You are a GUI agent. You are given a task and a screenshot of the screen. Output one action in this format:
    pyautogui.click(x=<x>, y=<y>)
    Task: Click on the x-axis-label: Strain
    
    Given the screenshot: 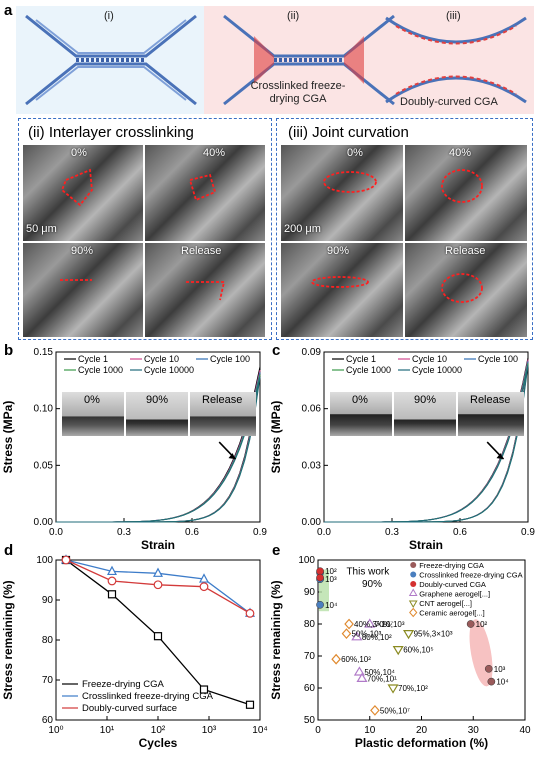 What is the action you would take?
    pyautogui.click(x=158, y=545)
    